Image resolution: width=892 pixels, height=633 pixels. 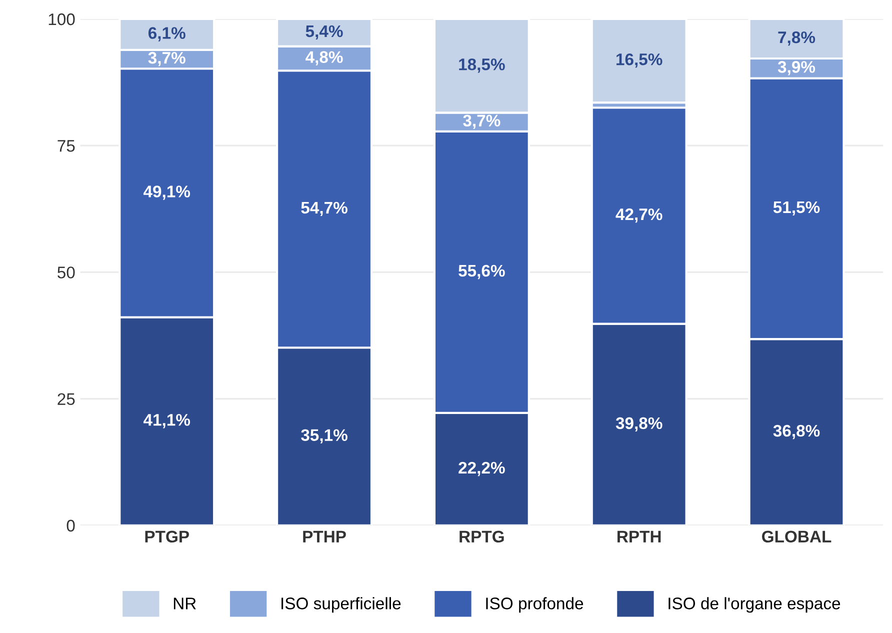 I want to click on x-tick-label: RPTH, so click(x=639, y=536).